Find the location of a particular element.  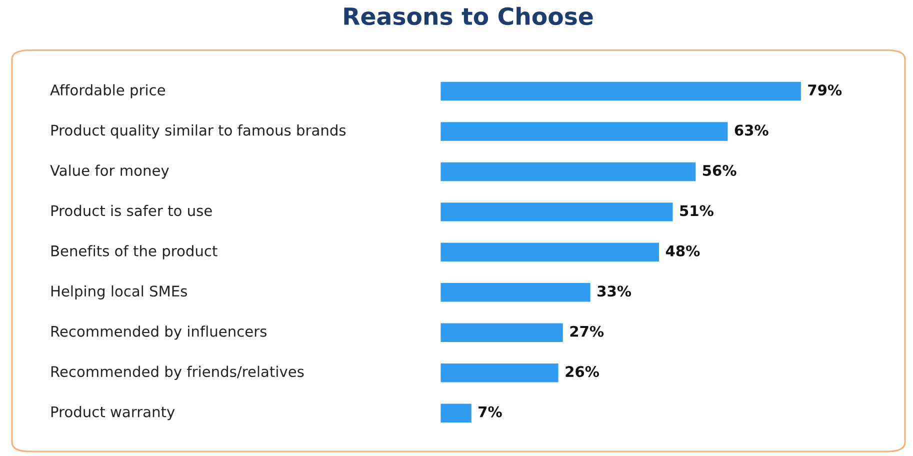

y-tick-label: Affordable price is located at coordinates (108, 91).